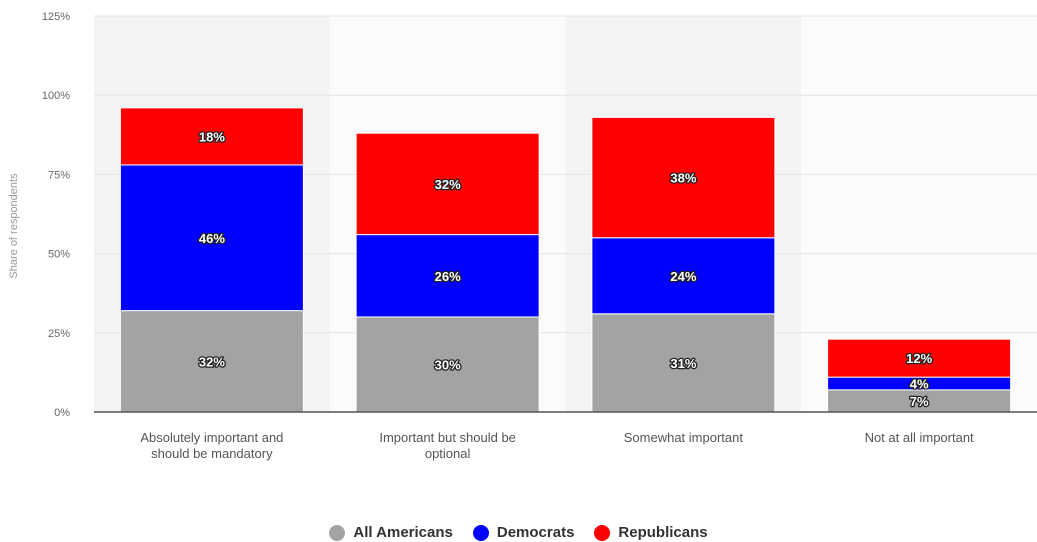  I want to click on data-label-1-2: 32%, so click(448, 184).